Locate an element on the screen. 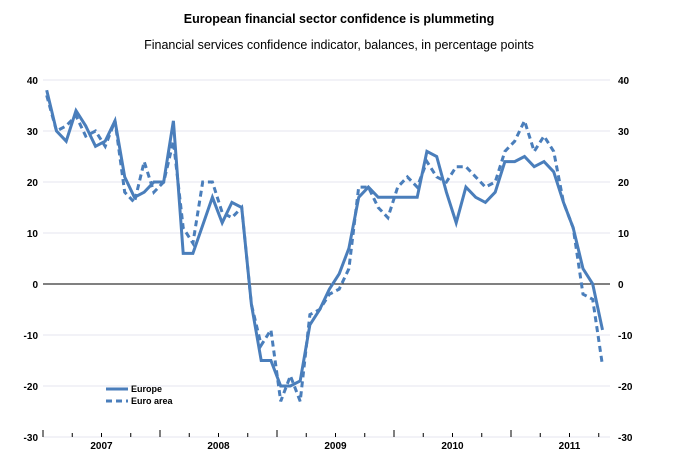  y-tick-label-left: 10 is located at coordinates (33, 234).